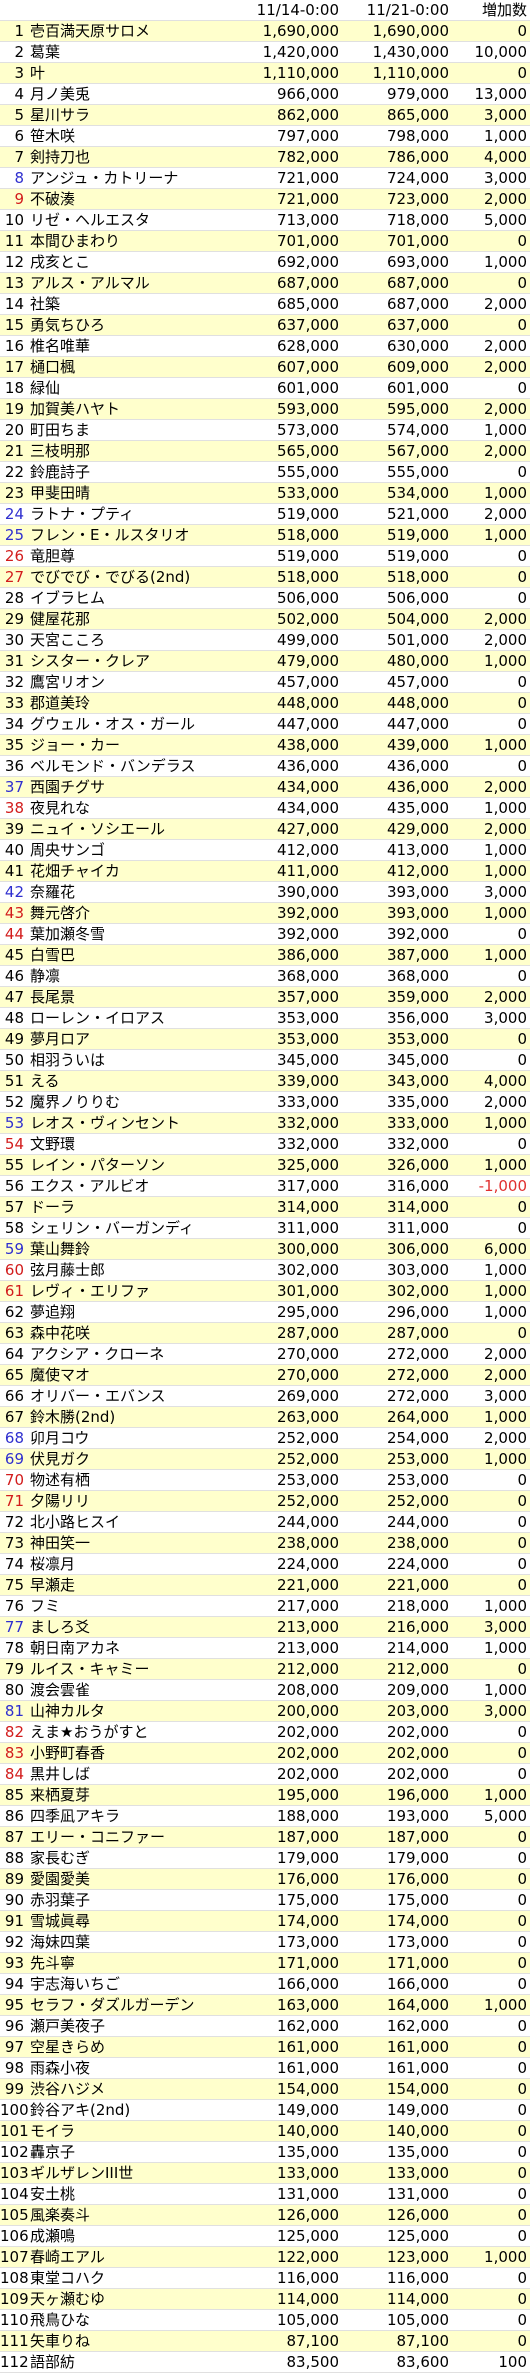 The width and height of the screenshot is (530, 2373). Describe the element at coordinates (14, 283) in the screenshot. I see `rank-cell: 13` at that location.